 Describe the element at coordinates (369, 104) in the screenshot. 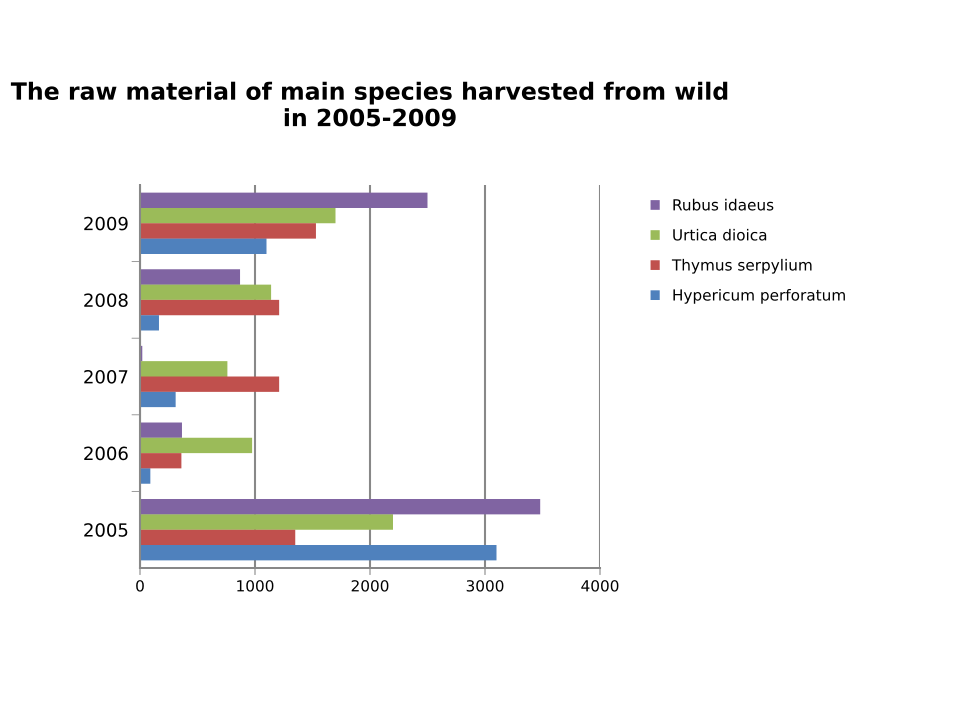

I see `chart-title: The raw material of main species harvested from wild in 2005-2009` at that location.